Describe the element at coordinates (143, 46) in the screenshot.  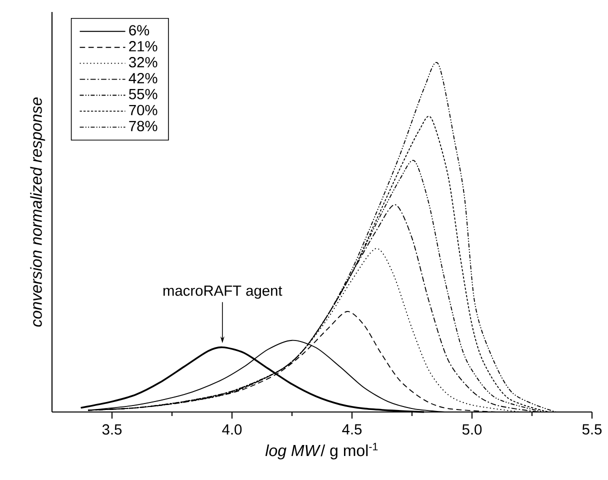
I see `legend-label: 21%` at that location.